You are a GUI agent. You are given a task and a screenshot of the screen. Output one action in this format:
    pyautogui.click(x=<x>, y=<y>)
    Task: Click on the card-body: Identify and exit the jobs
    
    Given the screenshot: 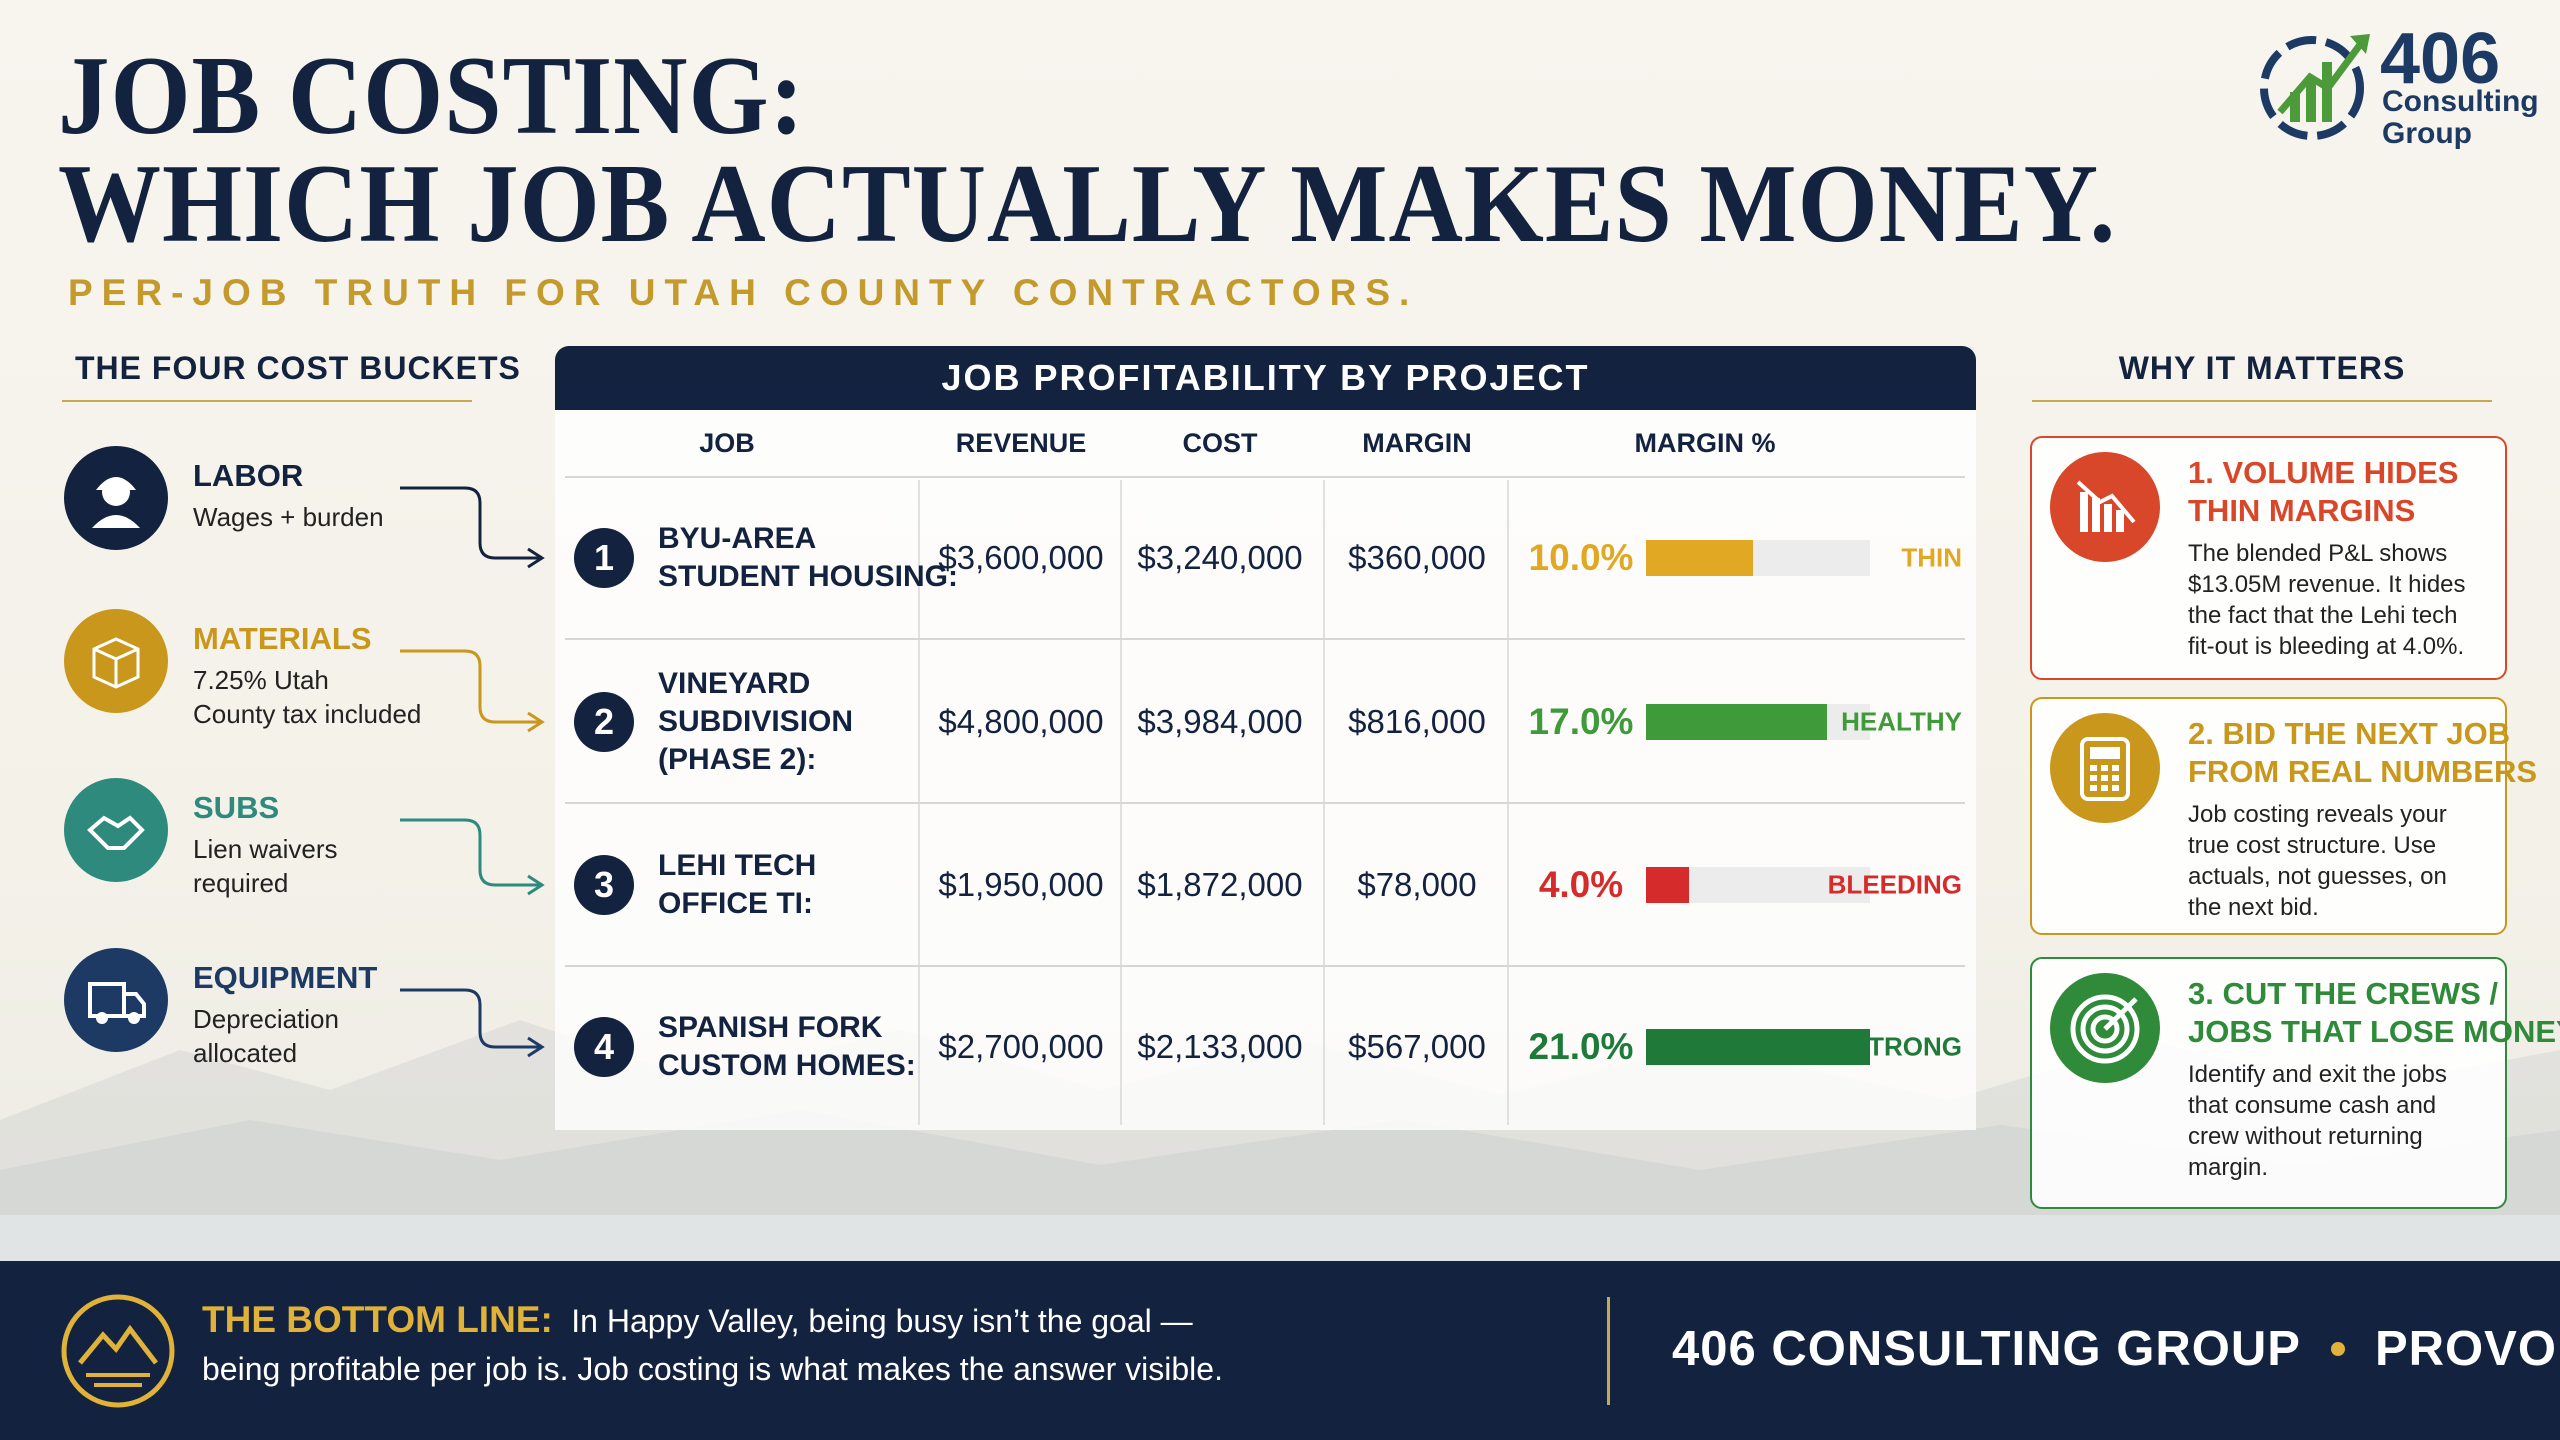 What is the action you would take?
    pyautogui.click(x=2317, y=1074)
    